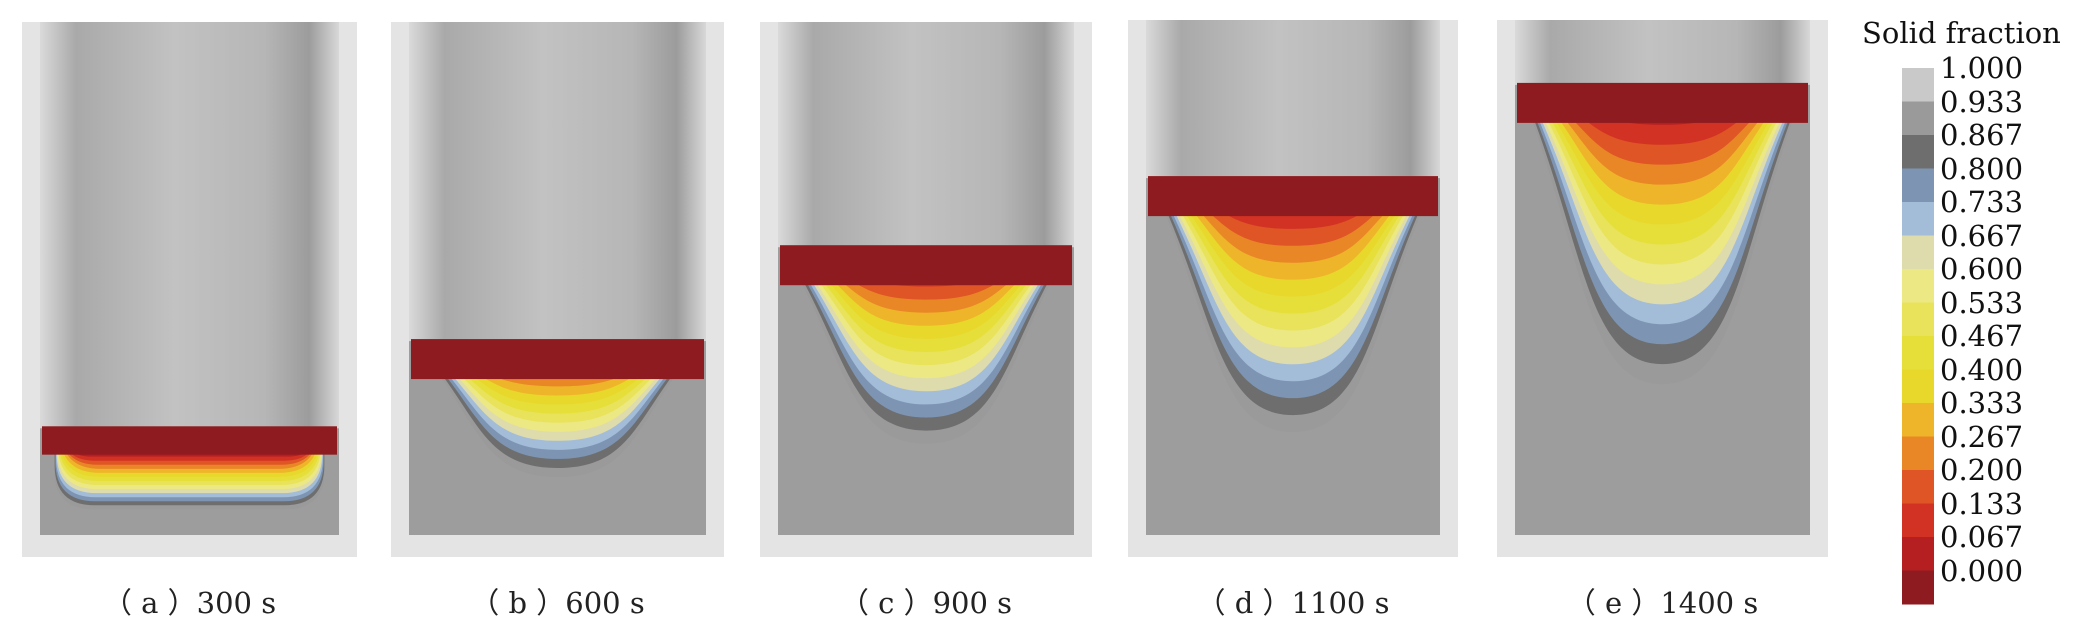  Describe the element at coordinates (1982, 503) in the screenshot. I see `legend-tick-label: 0.133` at that location.